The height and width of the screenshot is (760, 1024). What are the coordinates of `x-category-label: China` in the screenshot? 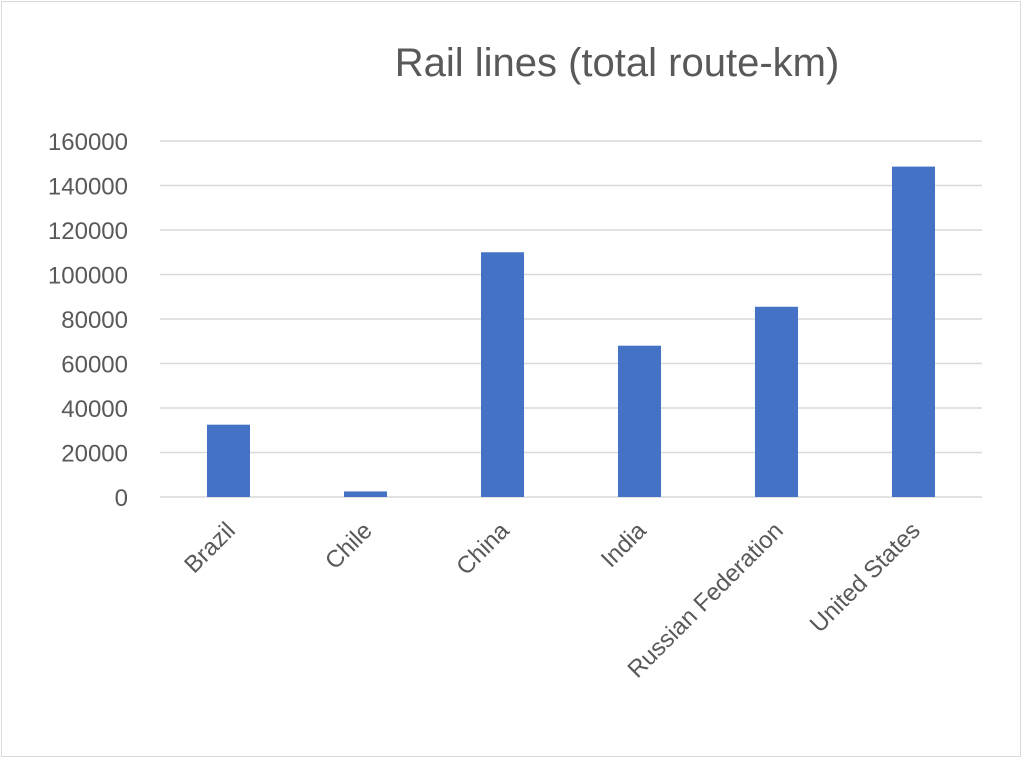 It's located at (483, 549).